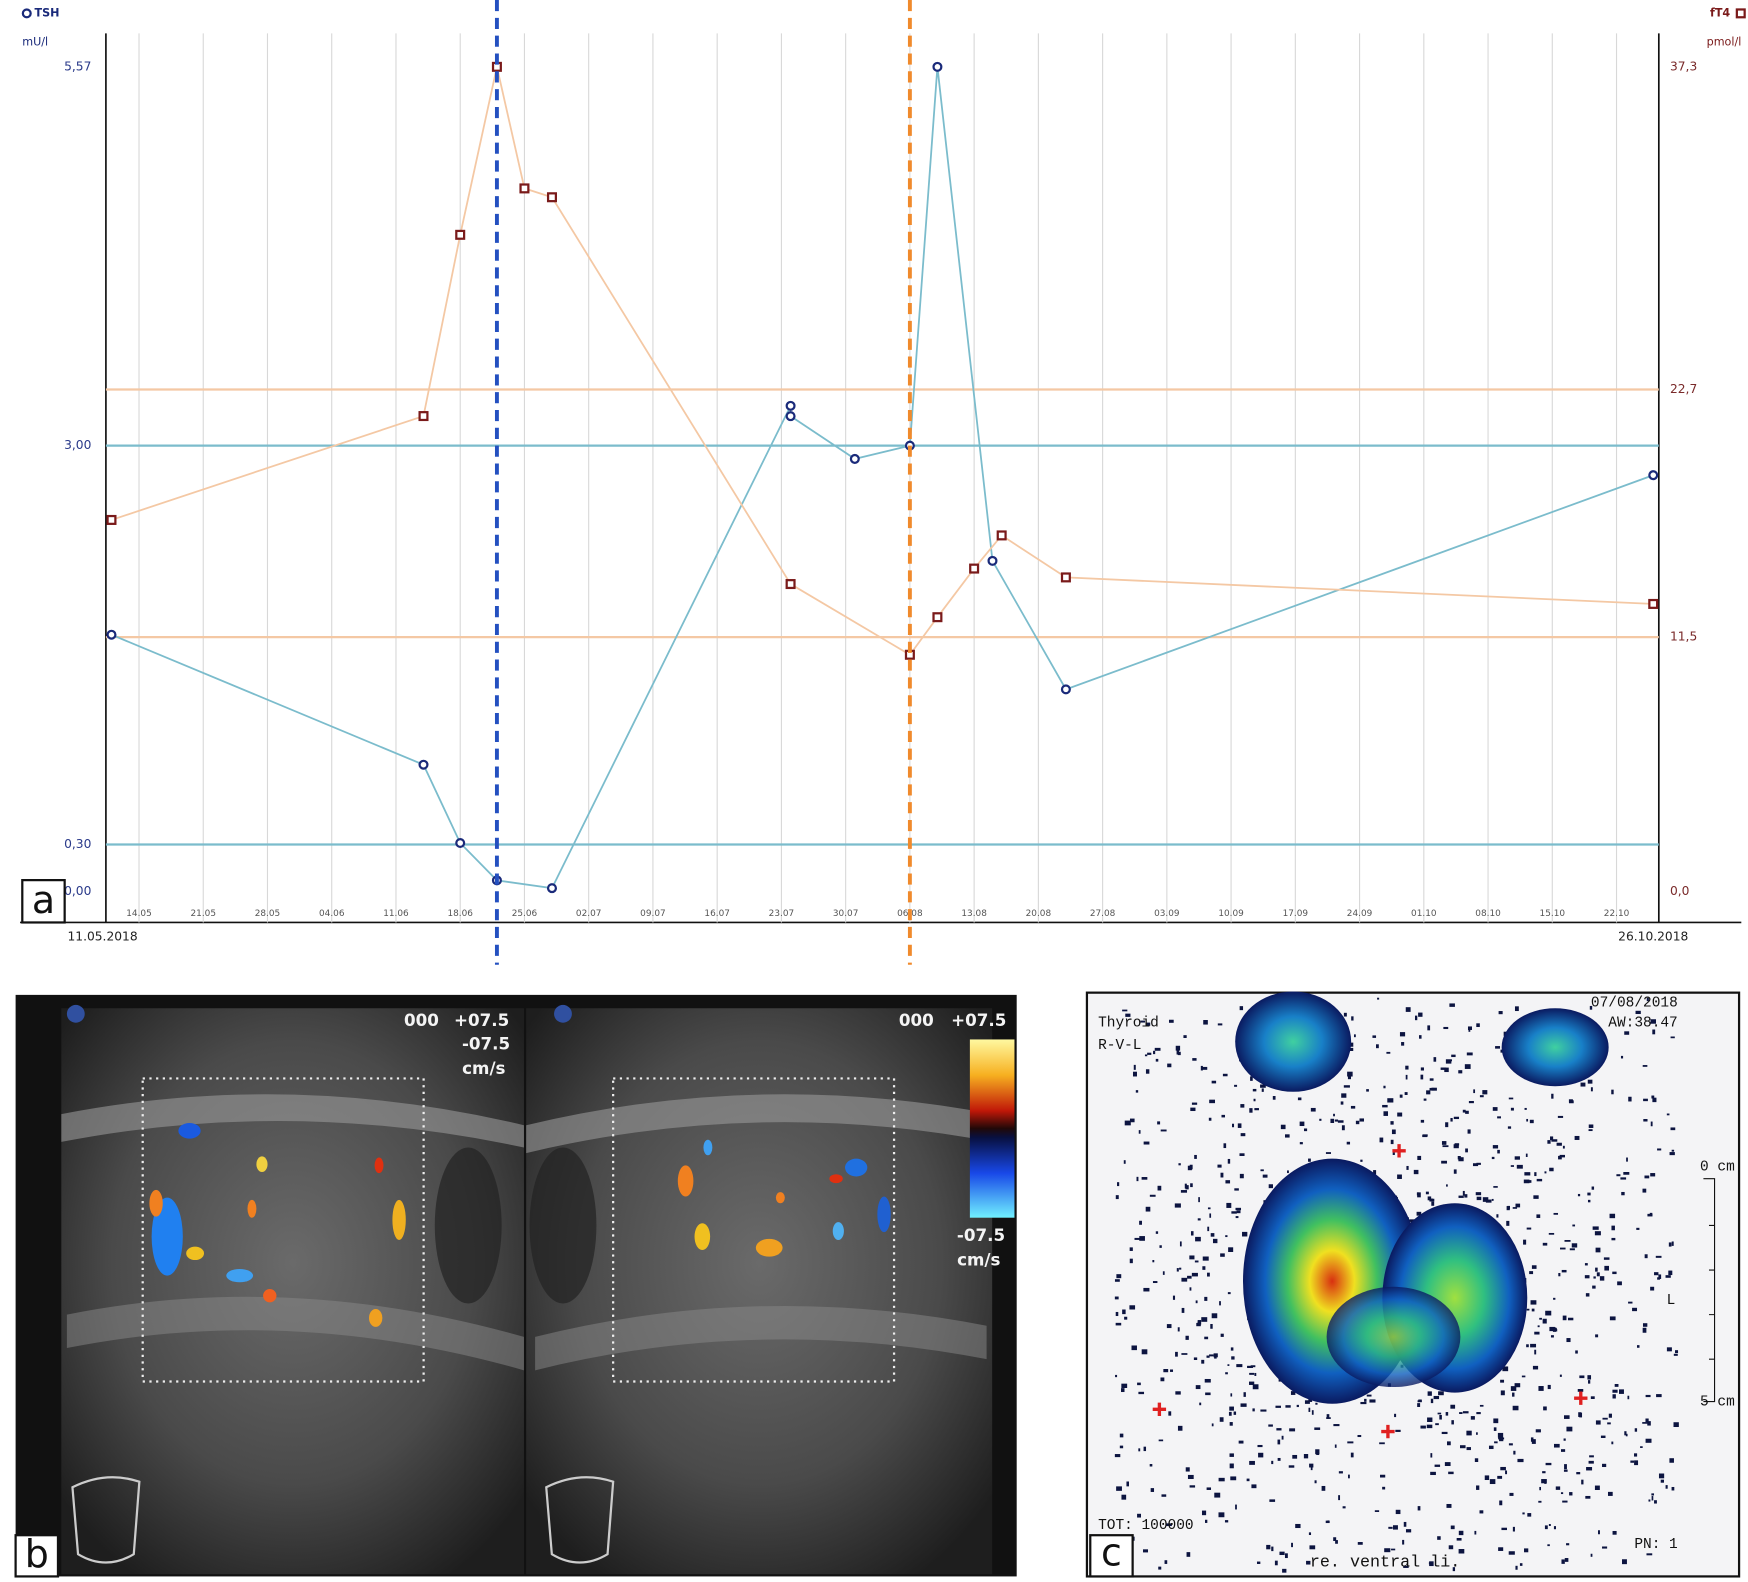 The image size is (1748, 1582). I want to click on legend-label: TSH, so click(47, 12).